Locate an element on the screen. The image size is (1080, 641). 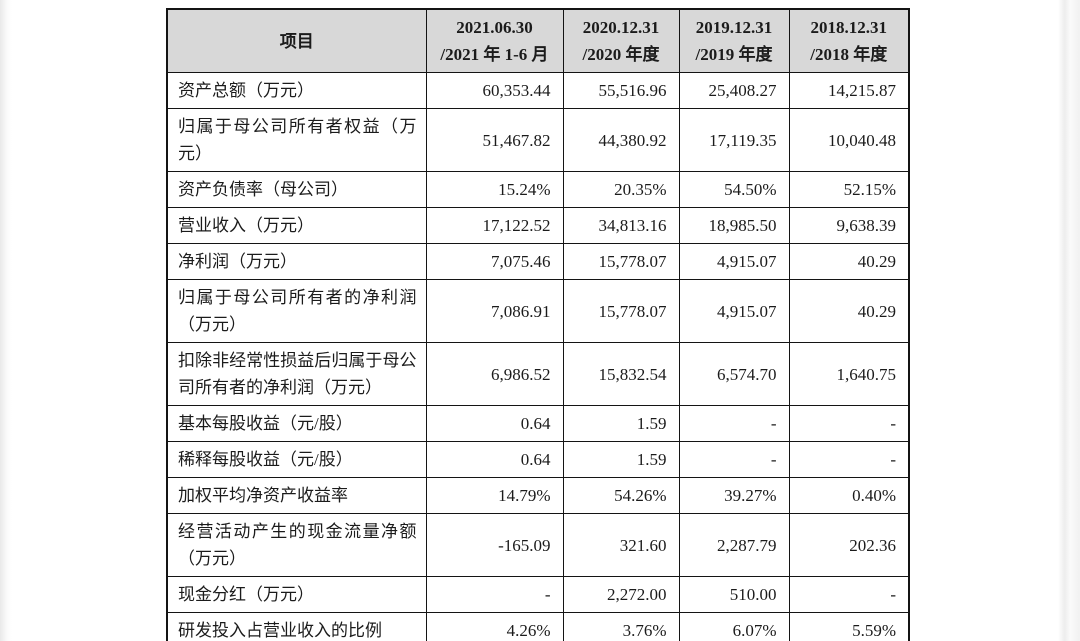
header-item-column: 项目 is located at coordinates (296, 40).